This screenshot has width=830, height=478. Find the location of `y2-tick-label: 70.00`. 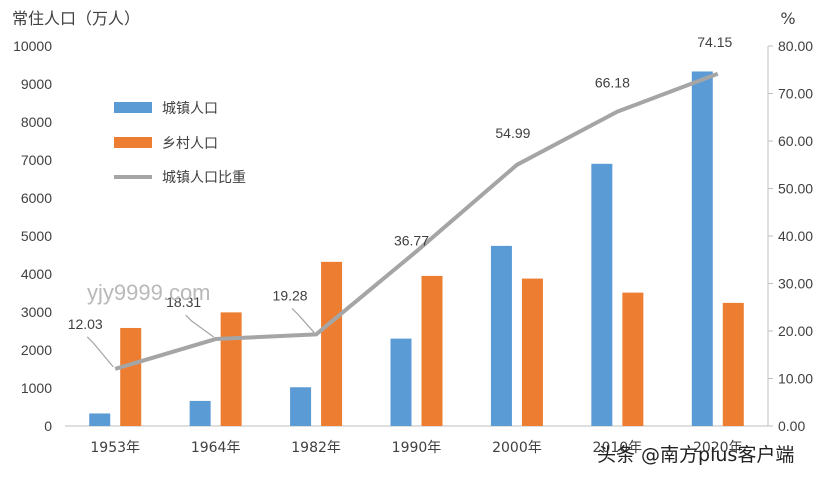

y2-tick-label: 70.00 is located at coordinates (795, 94).